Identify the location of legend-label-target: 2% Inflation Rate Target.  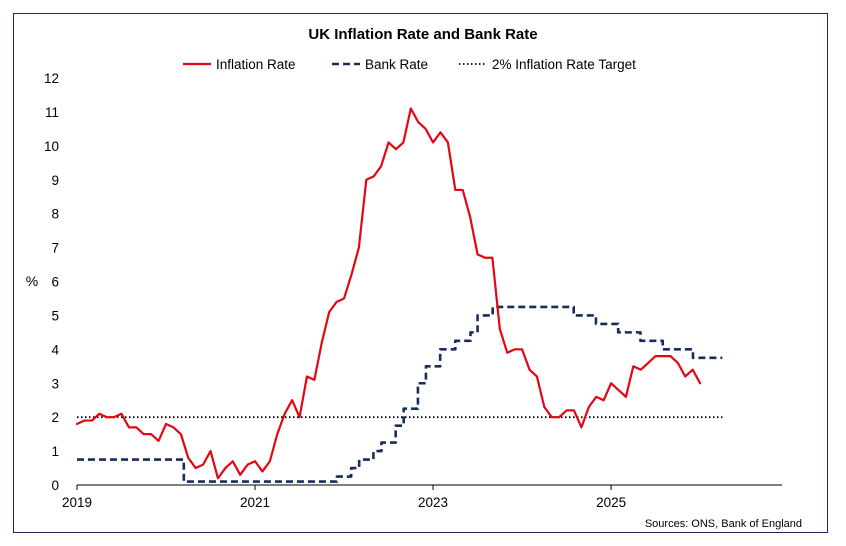
(564, 64).